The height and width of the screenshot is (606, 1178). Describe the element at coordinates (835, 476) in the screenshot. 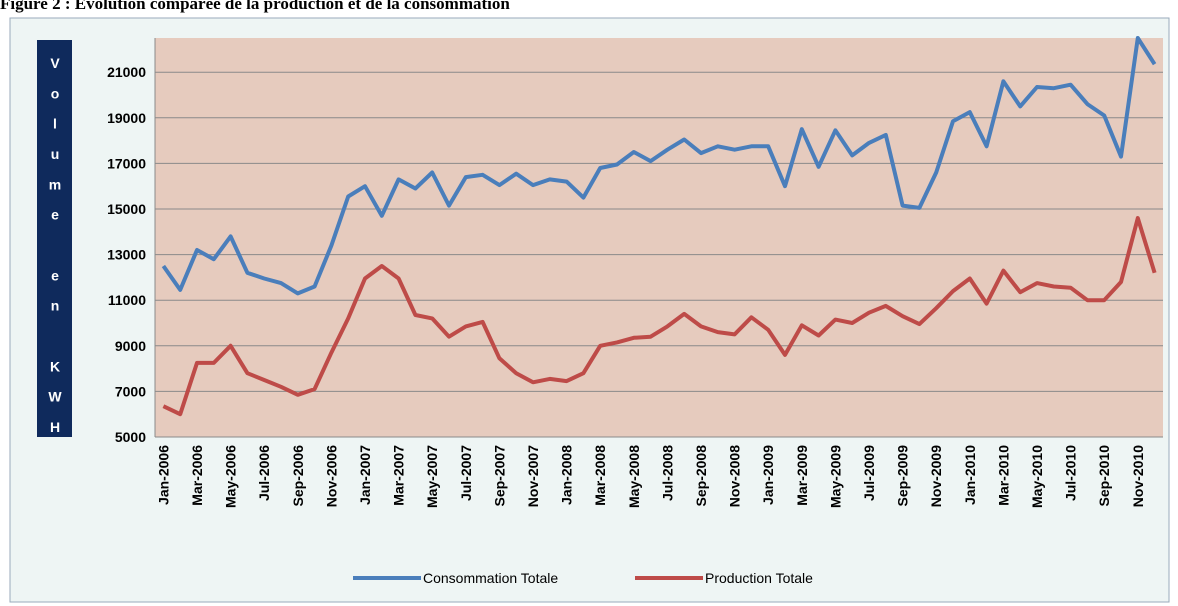

I see `x-tick-label: May-2009` at that location.